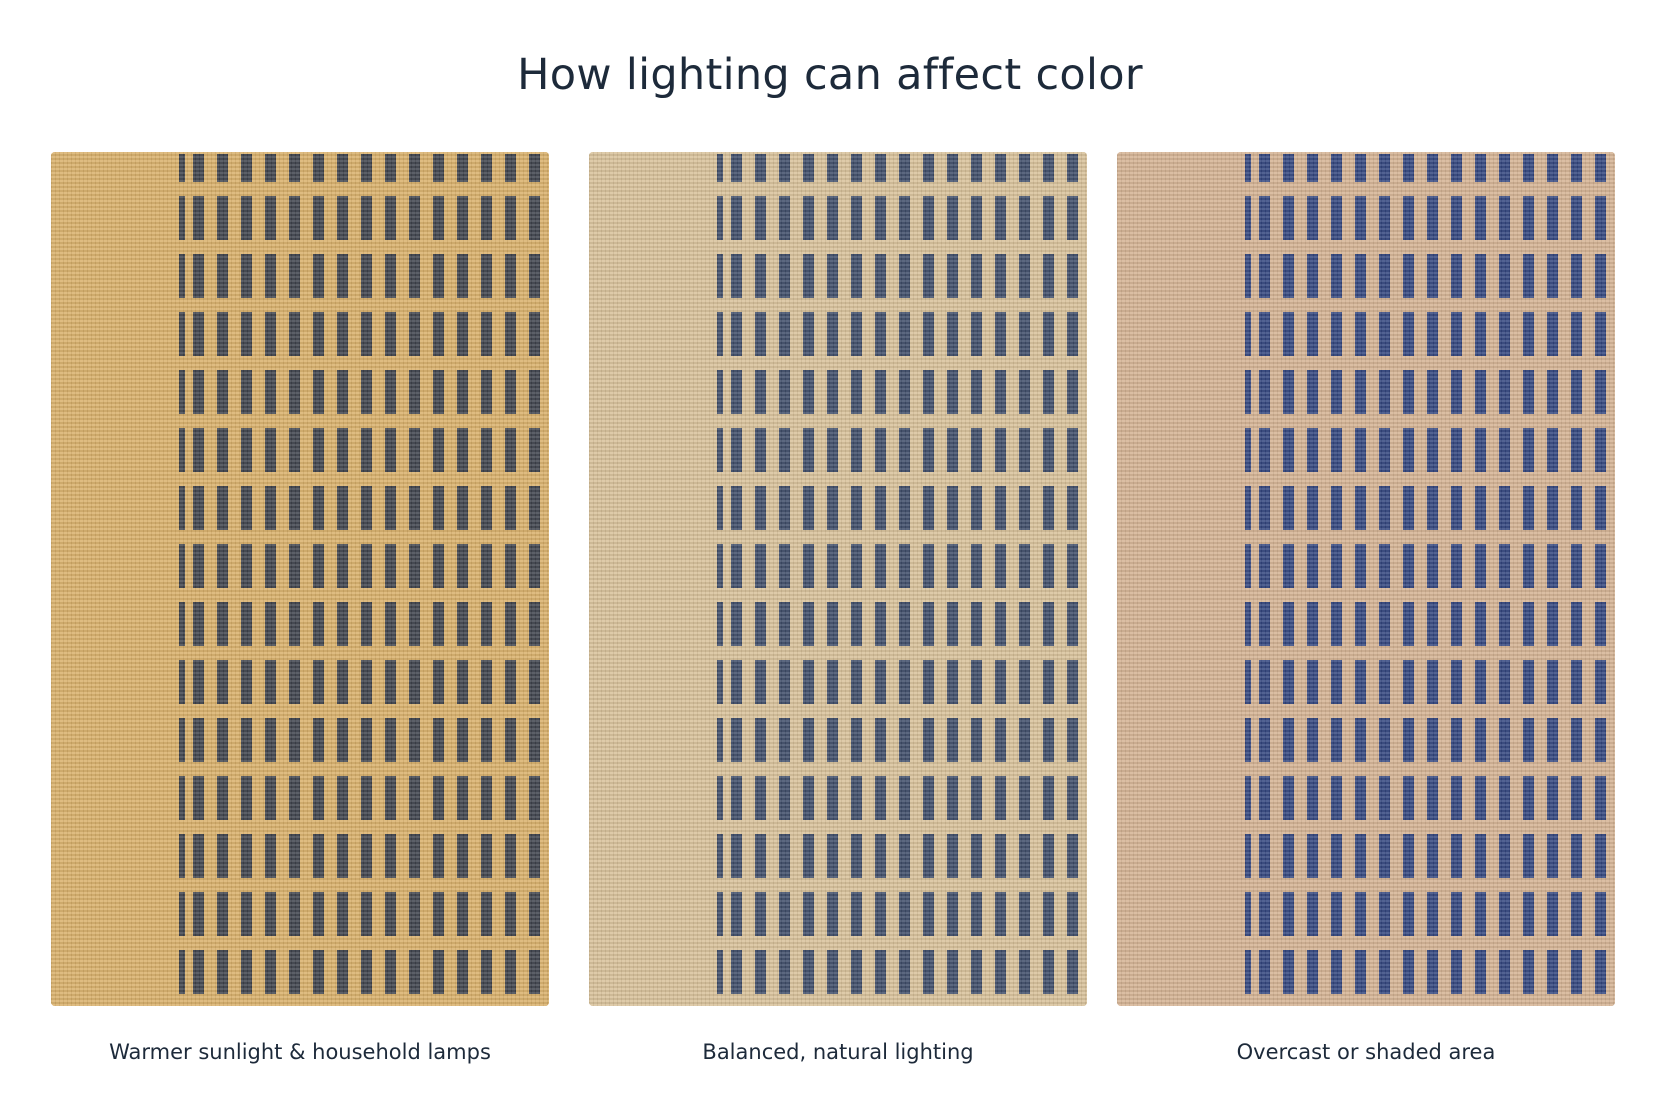 The image size is (1660, 1107). What do you see at coordinates (1366, 1052) in the screenshot?
I see `caption-overcast: Overcast or shaded area` at bounding box center [1366, 1052].